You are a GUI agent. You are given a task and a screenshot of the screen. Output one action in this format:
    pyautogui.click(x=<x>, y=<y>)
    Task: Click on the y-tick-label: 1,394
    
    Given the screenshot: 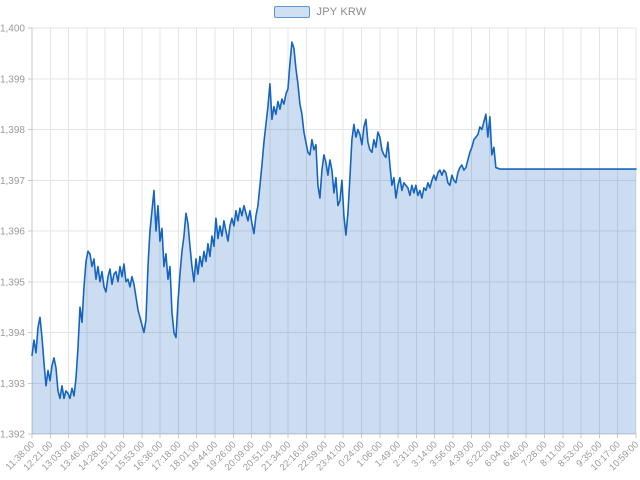 What is the action you would take?
    pyautogui.click(x=12, y=333)
    